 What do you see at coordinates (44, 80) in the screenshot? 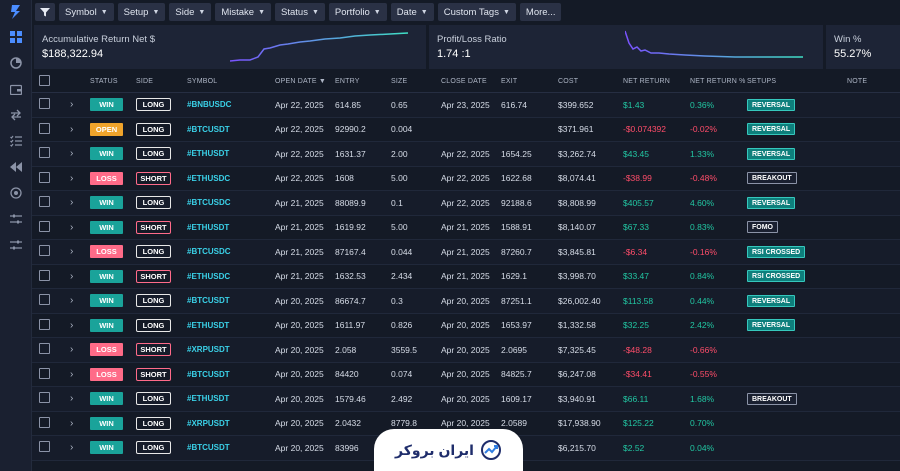
I see `select-all-checkbox` at bounding box center [44, 80].